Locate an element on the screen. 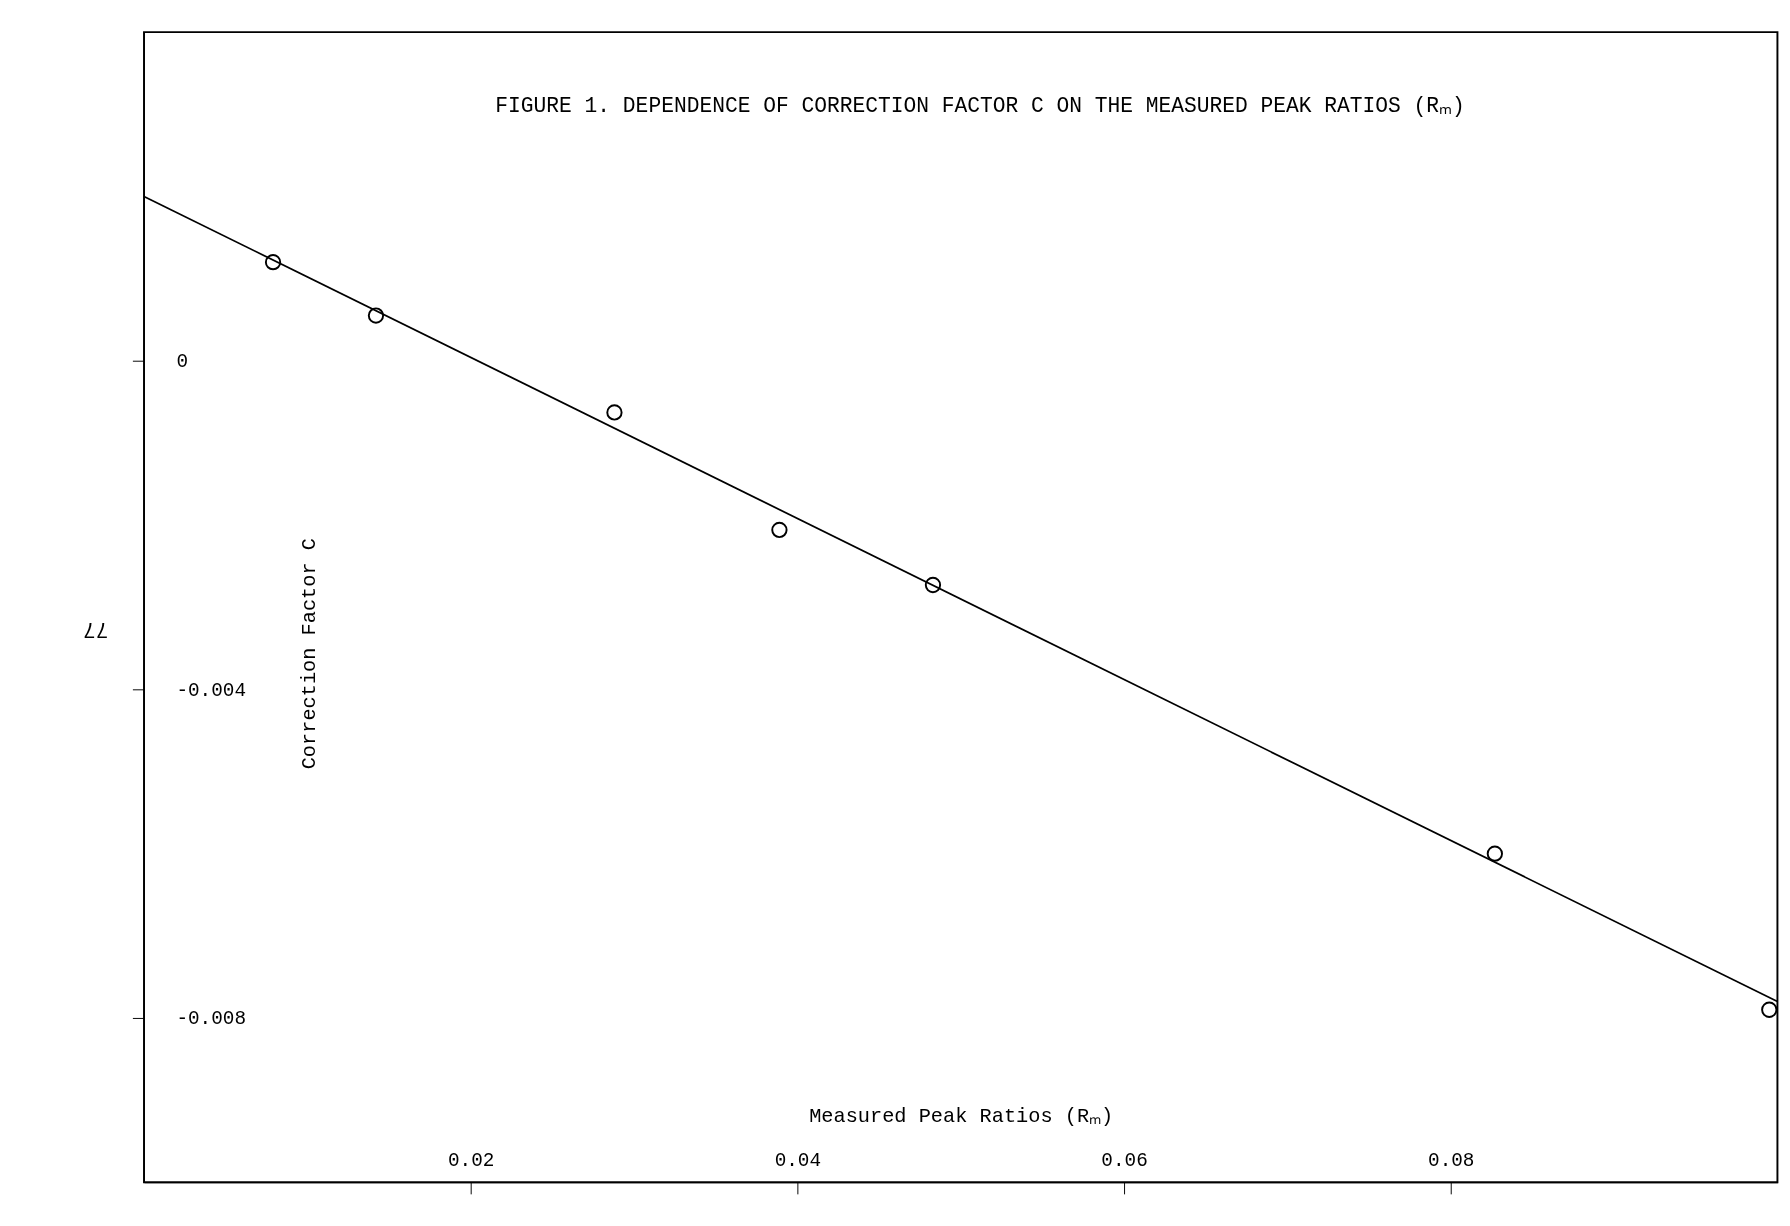 The image size is (1790, 1226). text: 77 is located at coordinates (95, 629).